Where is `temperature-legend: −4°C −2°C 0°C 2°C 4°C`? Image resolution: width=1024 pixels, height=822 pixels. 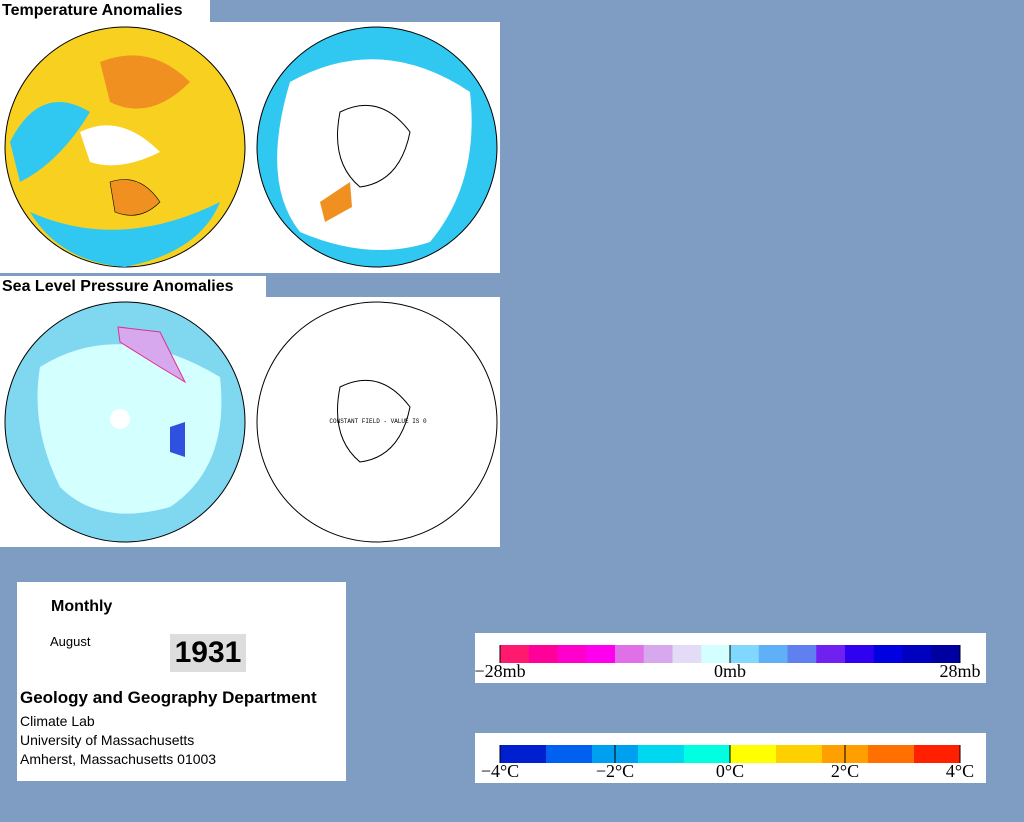
temperature-legend: −4°C −2°C 0°C 2°C 4°C is located at coordinates (730, 758).